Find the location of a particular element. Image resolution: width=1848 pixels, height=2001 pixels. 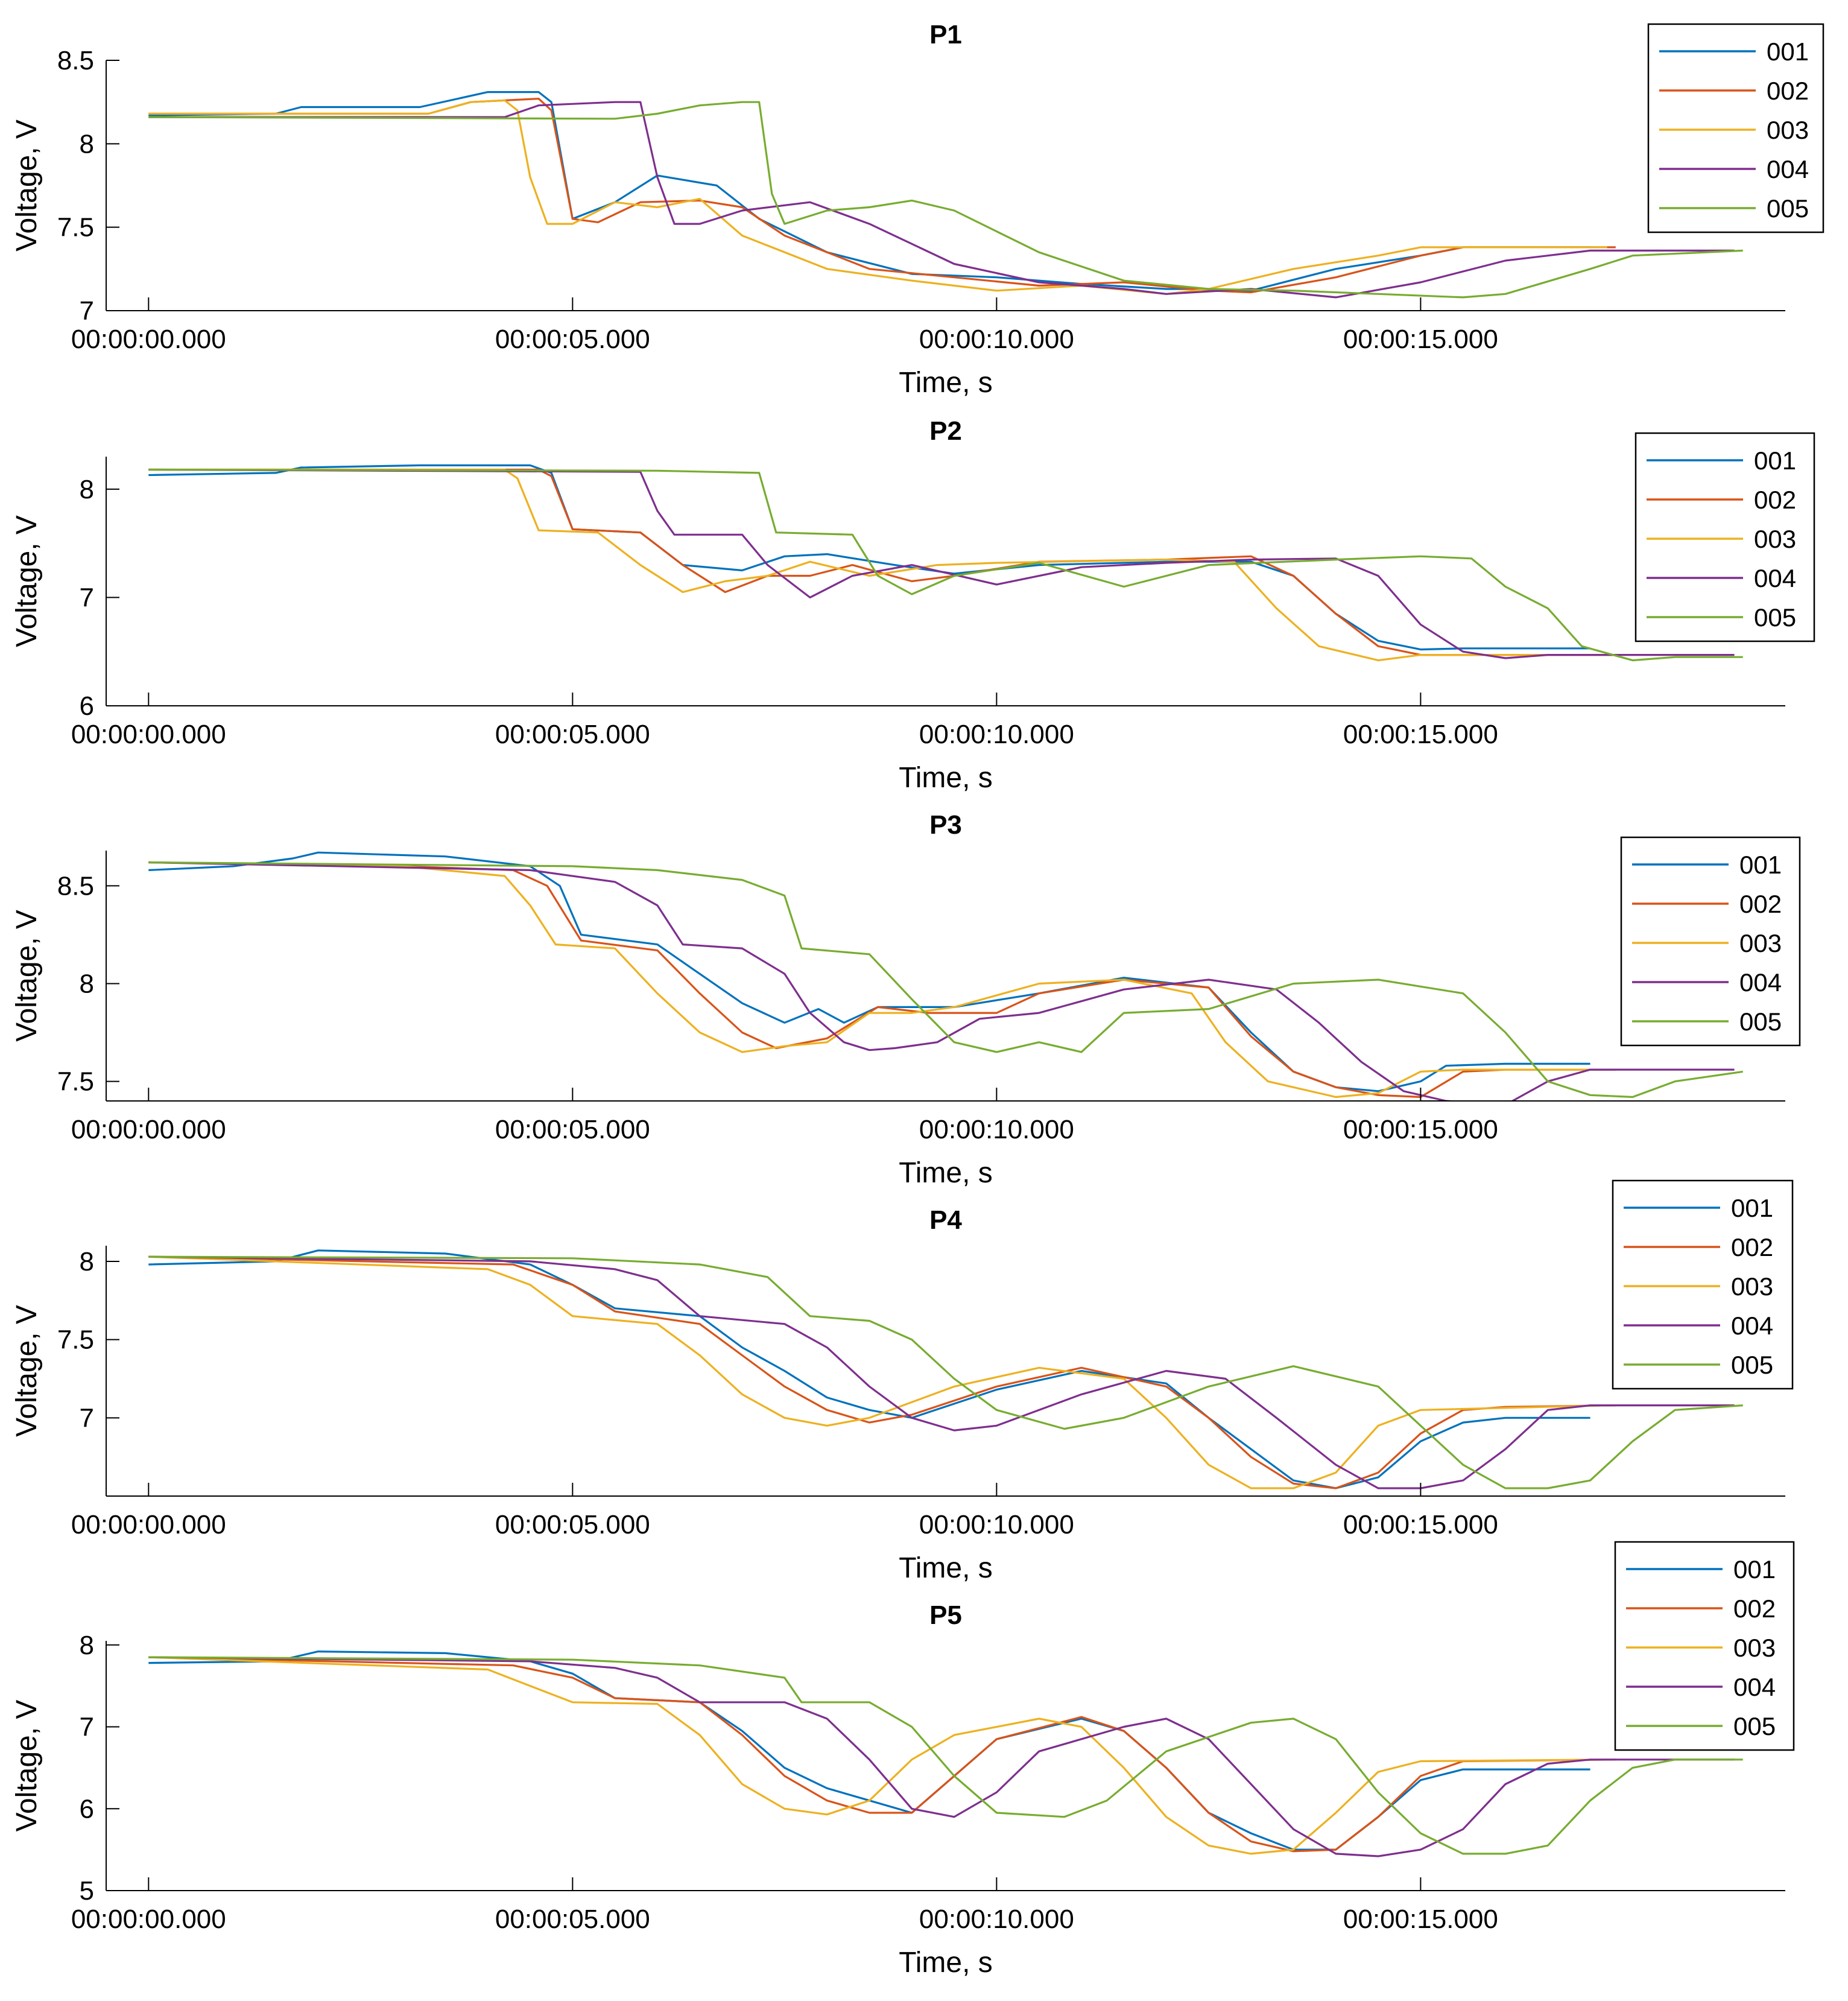

chart-title: P1 is located at coordinates (945, 34).